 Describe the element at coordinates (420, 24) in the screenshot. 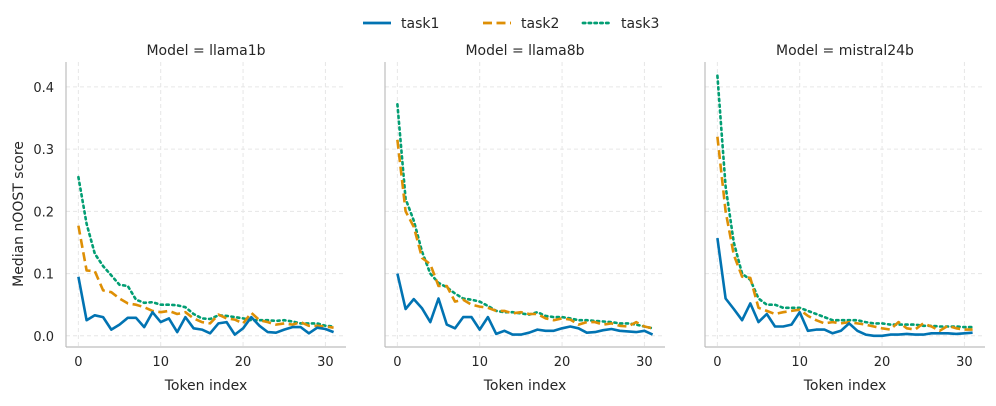

I see `legend-label-task1: task1` at that location.